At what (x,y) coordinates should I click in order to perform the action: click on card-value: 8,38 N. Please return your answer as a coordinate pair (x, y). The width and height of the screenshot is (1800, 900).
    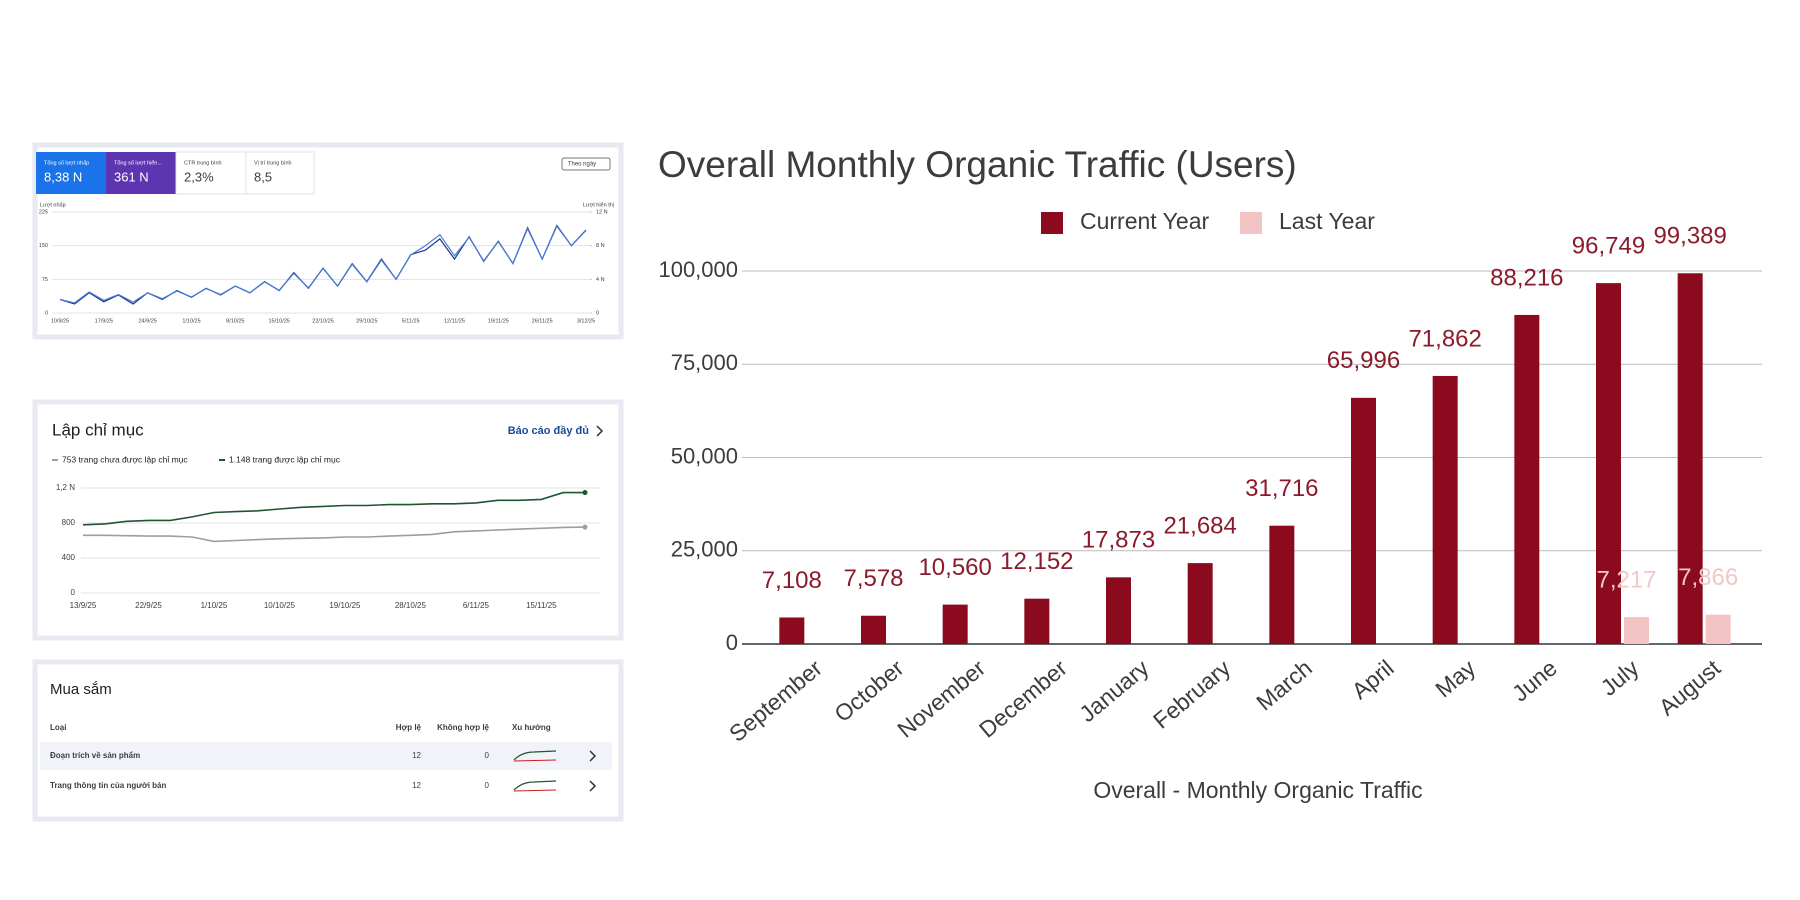
    Looking at the image, I should click on (63, 176).